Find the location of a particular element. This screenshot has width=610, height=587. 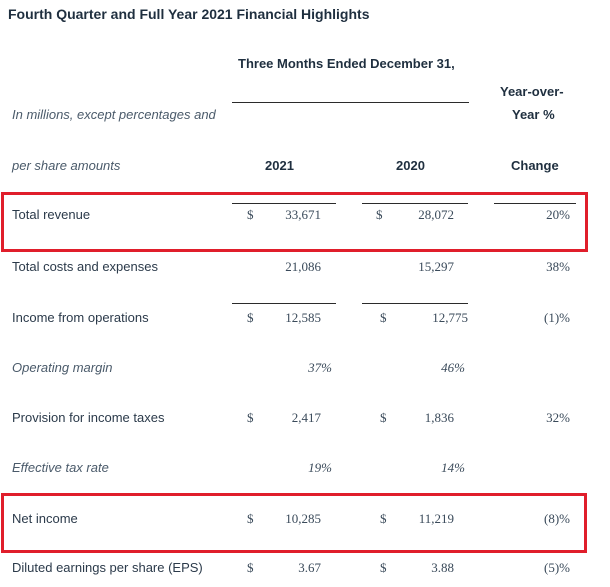

yoy-change: 38% is located at coordinates (558, 266).